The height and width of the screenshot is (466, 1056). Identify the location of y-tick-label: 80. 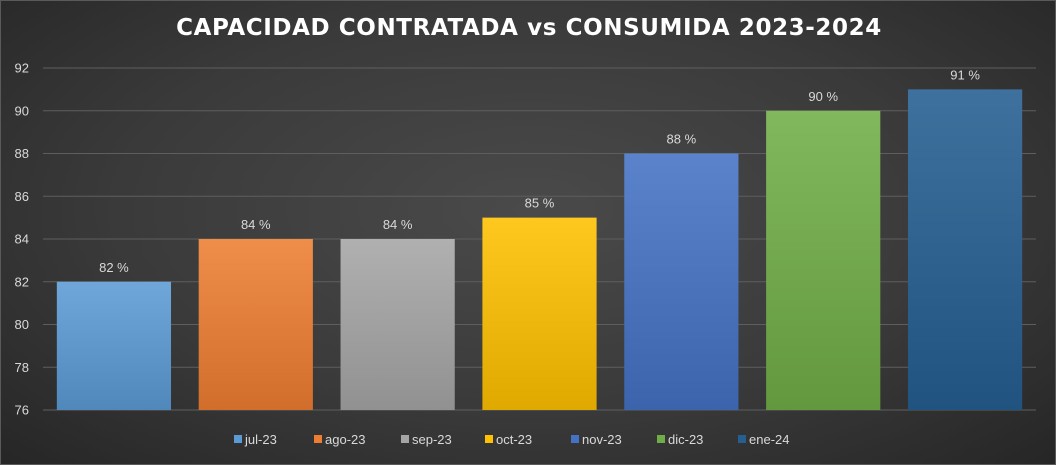
(22, 324).